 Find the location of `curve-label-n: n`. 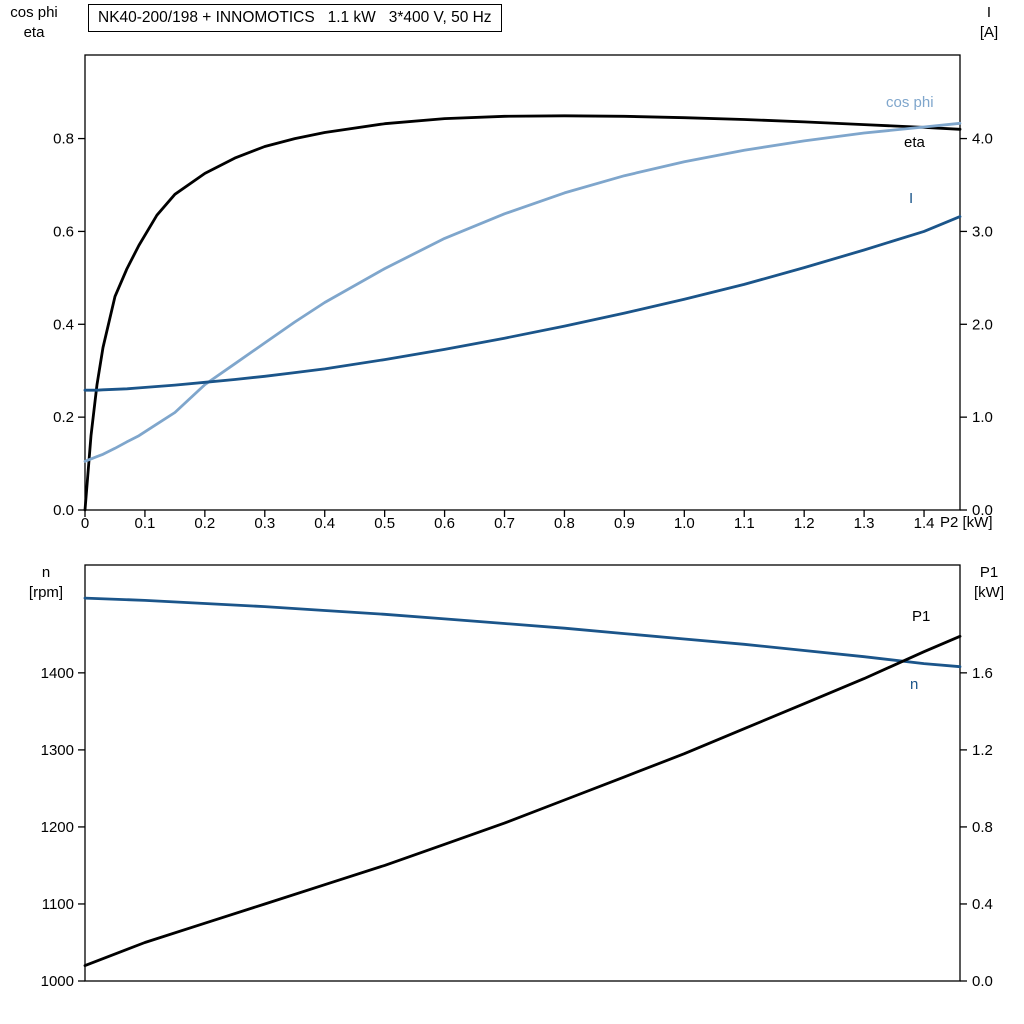

curve-label-n: n is located at coordinates (914, 684).